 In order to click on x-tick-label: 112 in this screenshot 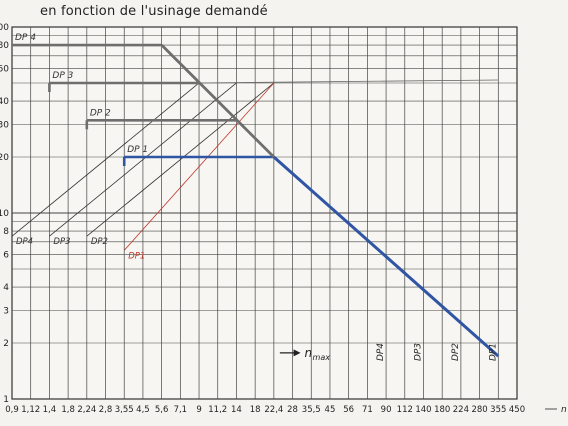, I will do `click(405, 410)`.